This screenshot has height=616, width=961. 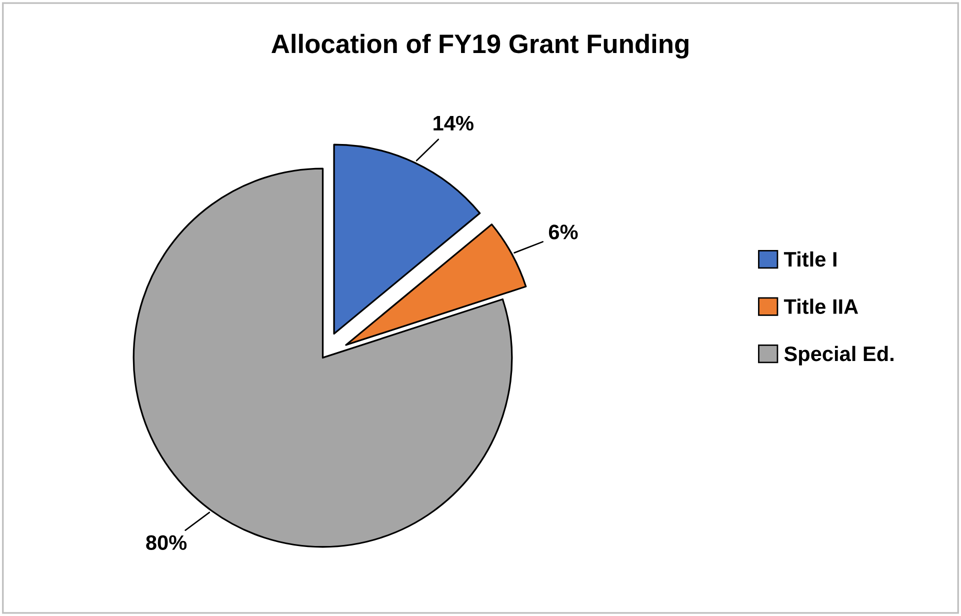 I want to click on data-label: 14%, so click(x=454, y=123).